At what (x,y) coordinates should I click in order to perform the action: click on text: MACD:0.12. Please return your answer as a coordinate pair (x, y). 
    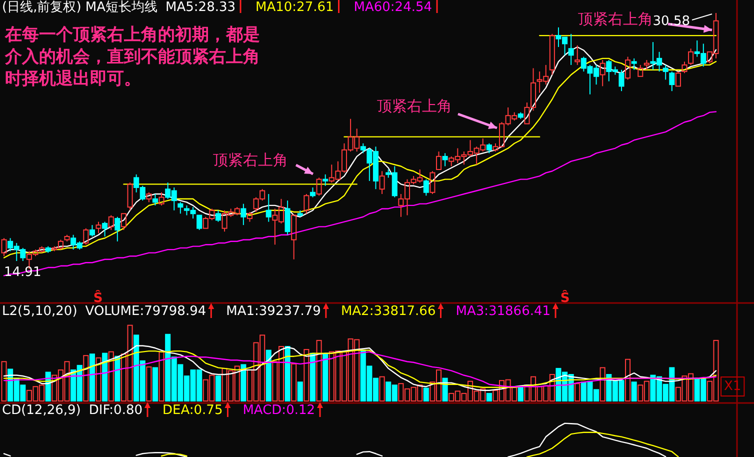
    Looking at the image, I should click on (279, 410).